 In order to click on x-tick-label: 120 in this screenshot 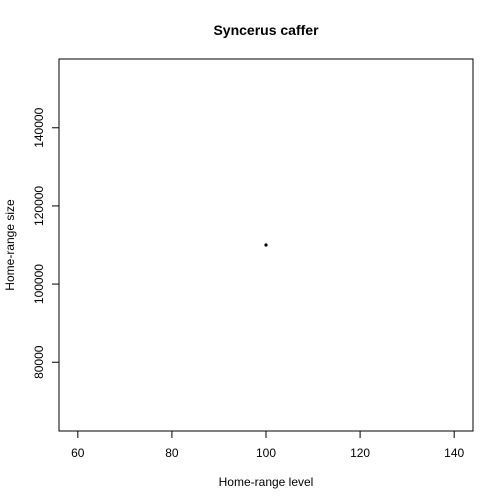, I will do `click(360, 453)`.